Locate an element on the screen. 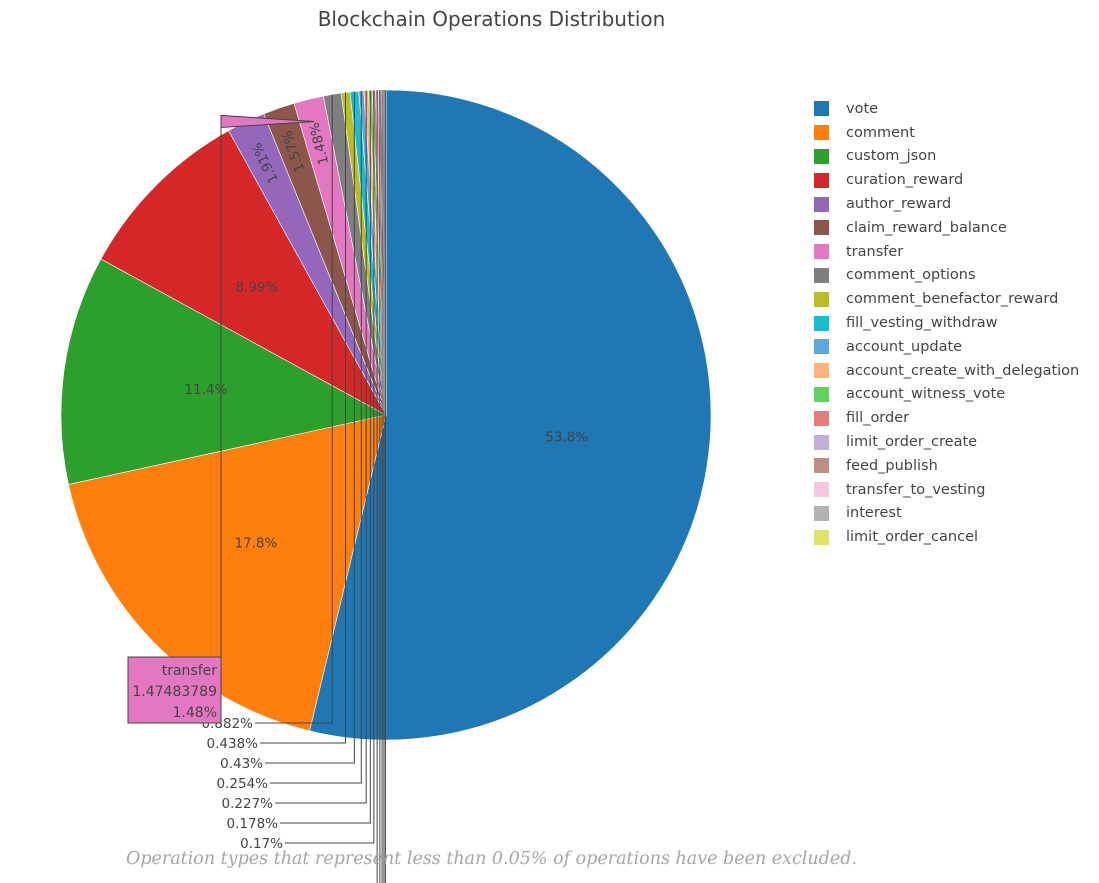 This screenshot has height=883, width=1099. hover-tooltip: transfer 1.47483789 1.48% is located at coordinates (221, 419).